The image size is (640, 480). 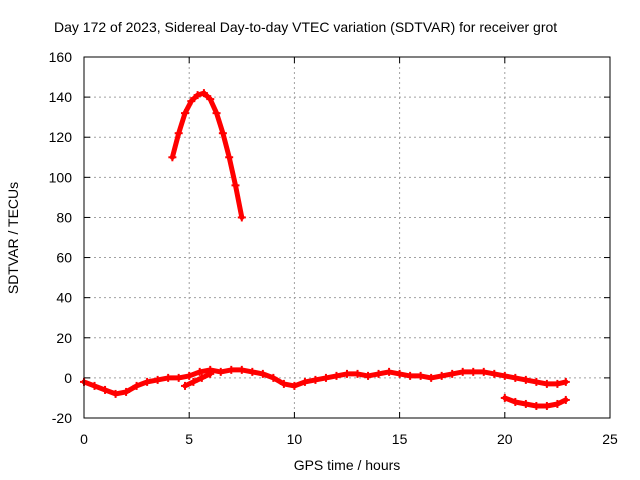 I want to click on x-tick-label: 0, so click(x=84, y=439).